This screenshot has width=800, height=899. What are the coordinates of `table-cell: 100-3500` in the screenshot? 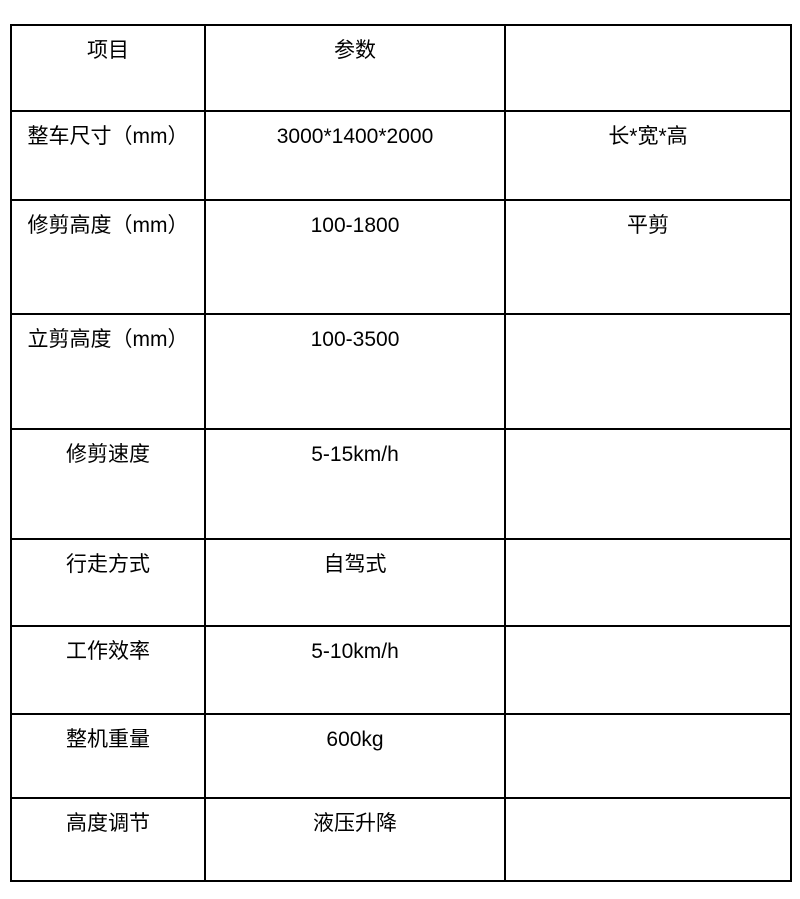 It's located at (355, 371).